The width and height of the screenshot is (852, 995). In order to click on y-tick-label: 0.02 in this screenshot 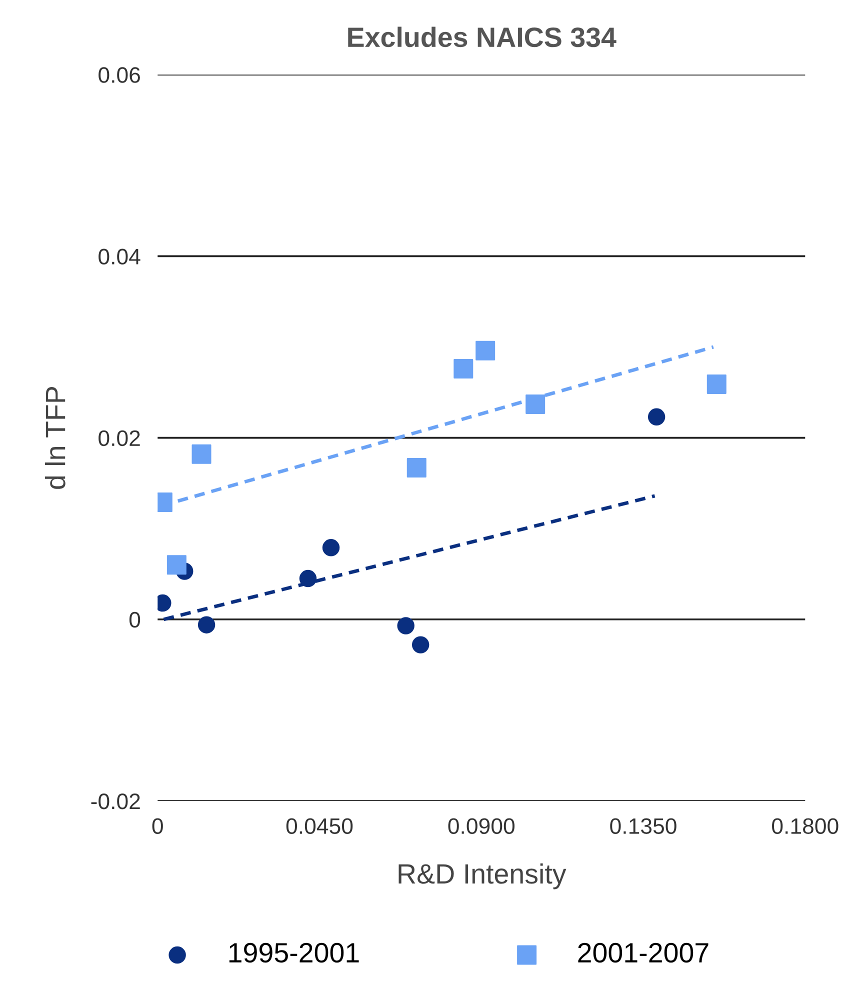, I will do `click(119, 438)`.